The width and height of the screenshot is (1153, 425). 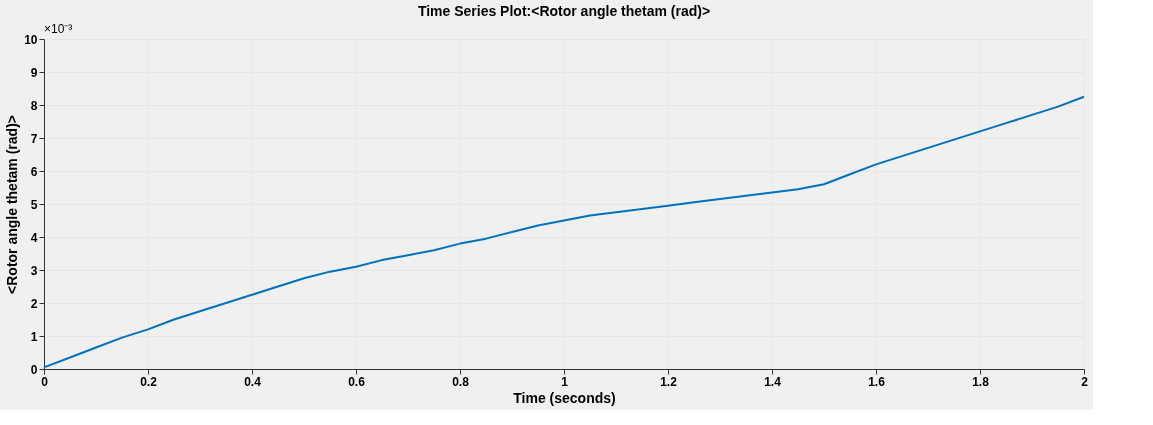 What do you see at coordinates (564, 397) in the screenshot?
I see `x-axis-title: Time (seconds)` at bounding box center [564, 397].